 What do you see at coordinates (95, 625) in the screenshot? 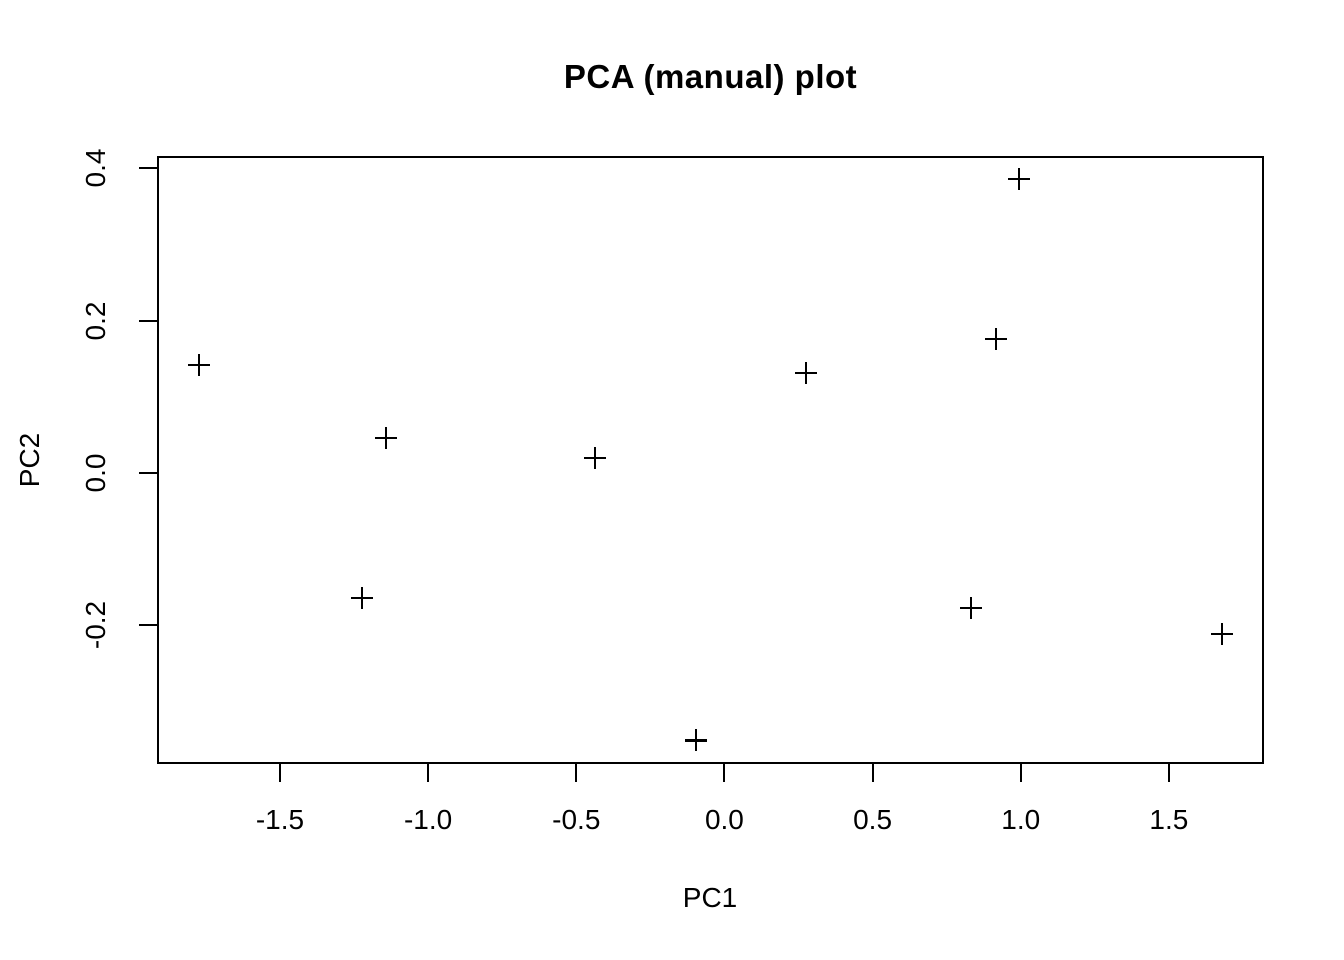
I see `y-axis-tick-label: -0.2` at bounding box center [95, 625].